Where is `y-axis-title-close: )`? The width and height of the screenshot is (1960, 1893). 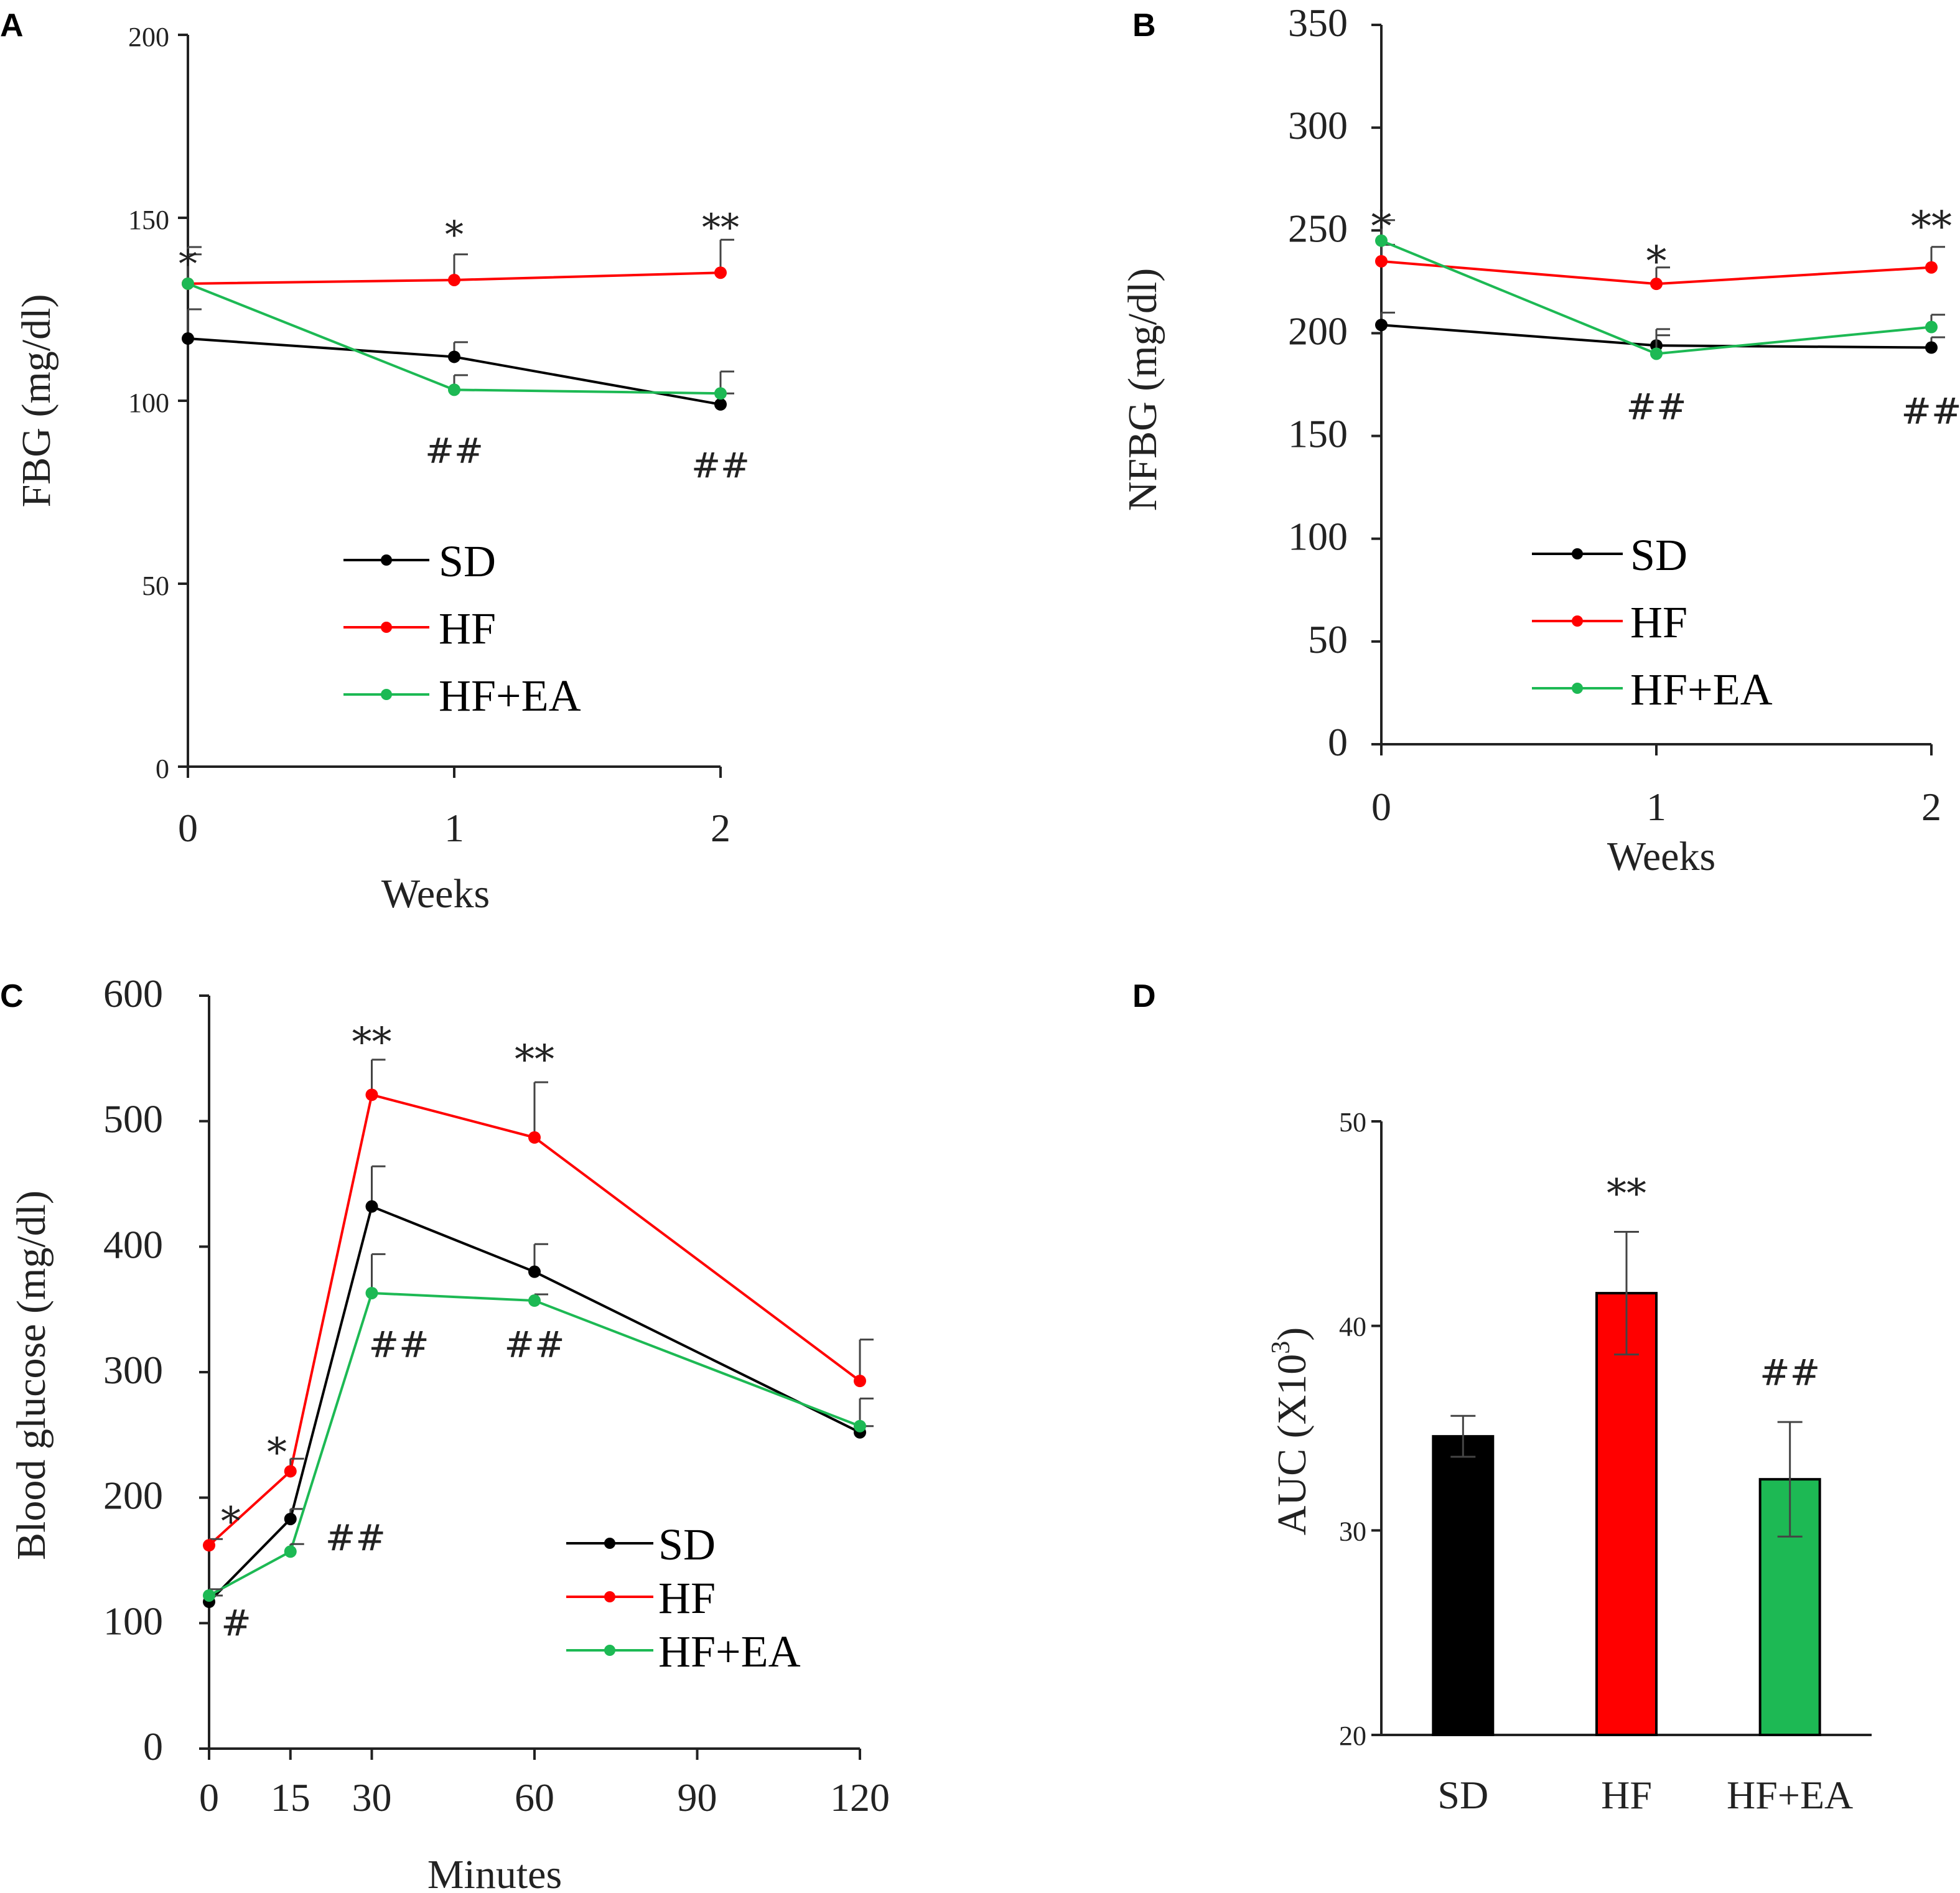
y-axis-title-close: ) is located at coordinates (1292, 1334).